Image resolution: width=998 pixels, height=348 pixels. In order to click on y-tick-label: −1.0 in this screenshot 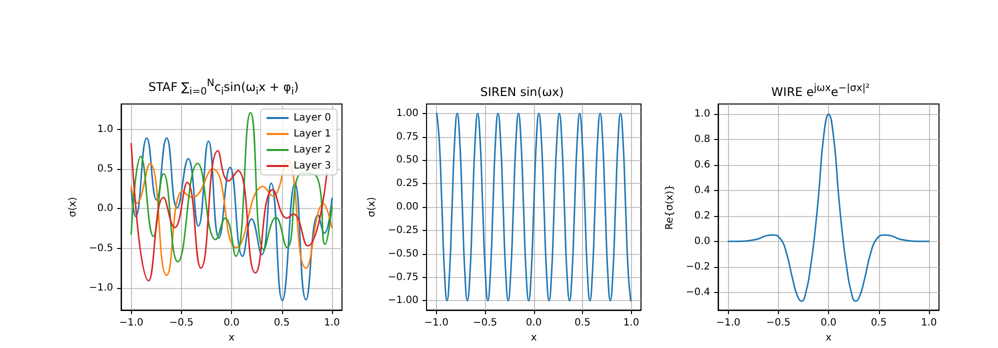, I will do `click(101, 288)`.